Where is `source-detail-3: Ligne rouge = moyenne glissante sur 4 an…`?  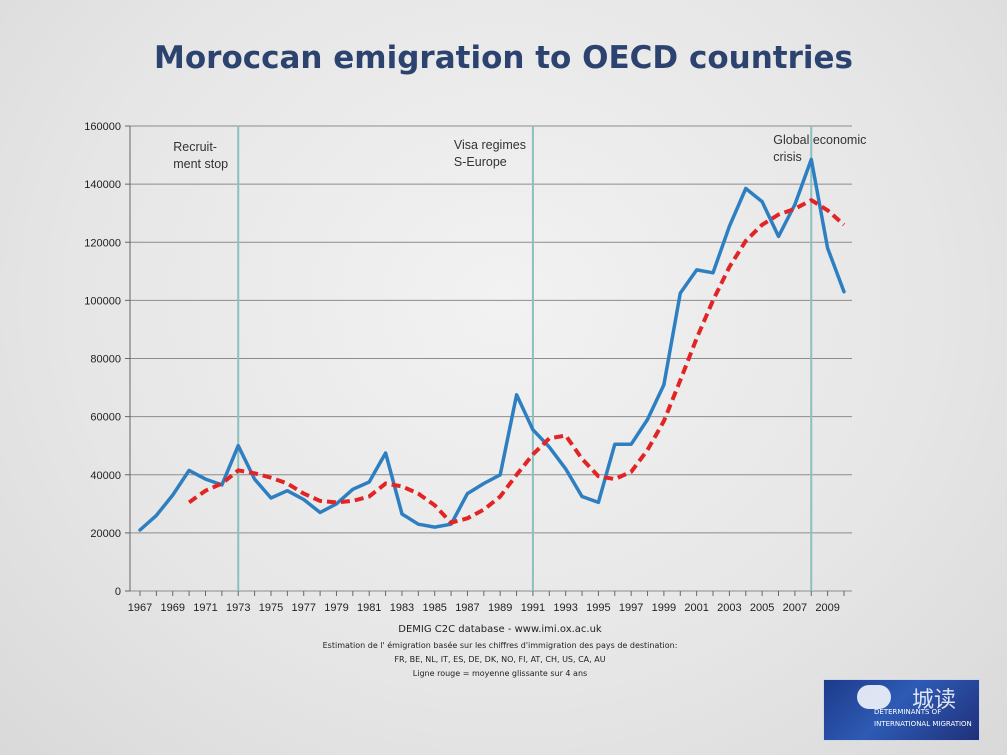 source-detail-3: Ligne rouge = moyenne glissante sur 4 an… is located at coordinates (500, 673).